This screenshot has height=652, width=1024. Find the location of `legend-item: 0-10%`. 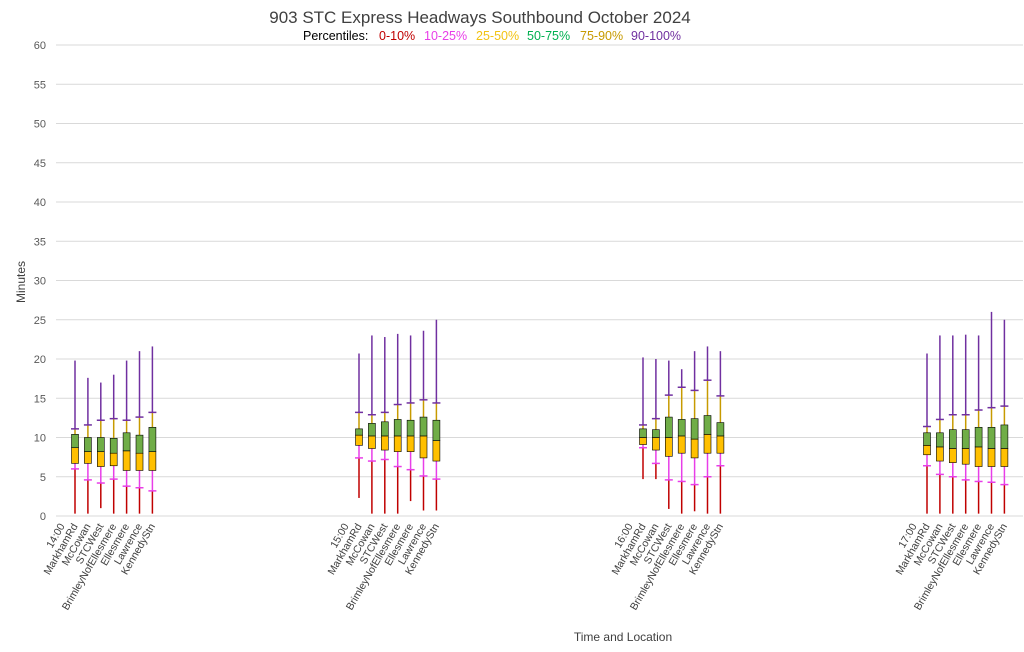

legend-item: 0-10% is located at coordinates (397, 36).